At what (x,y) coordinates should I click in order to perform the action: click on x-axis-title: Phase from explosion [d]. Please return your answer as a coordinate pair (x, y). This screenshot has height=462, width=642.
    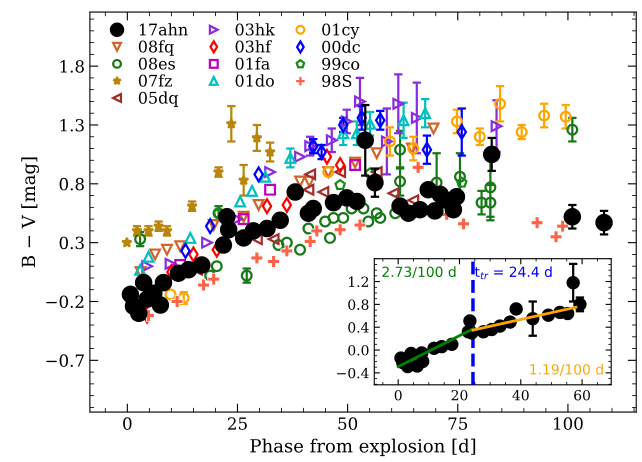
    Looking at the image, I should click on (363, 447).